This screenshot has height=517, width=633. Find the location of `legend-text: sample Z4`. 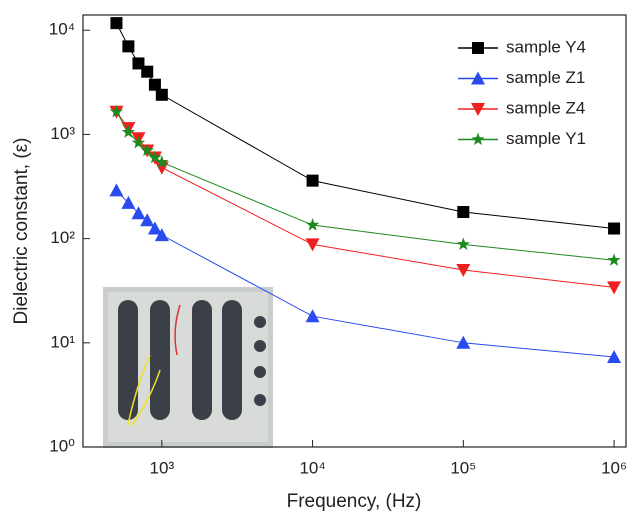

legend-text: sample Z4 is located at coordinates (545, 107).